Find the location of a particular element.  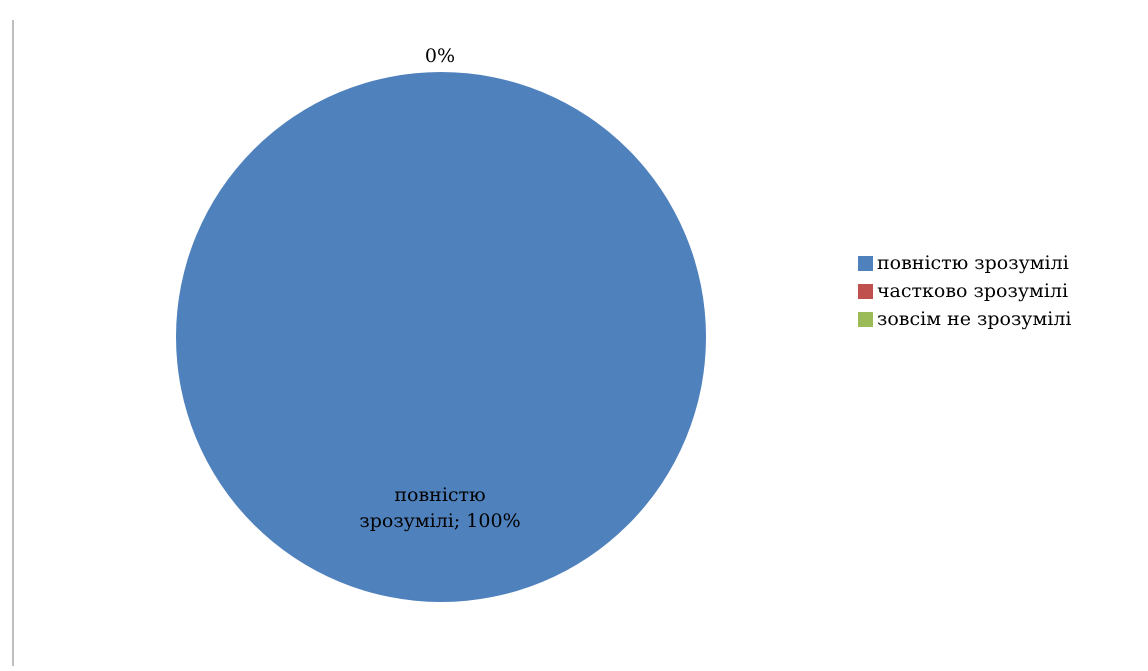

legend-swatch-not is located at coordinates (865, 319).